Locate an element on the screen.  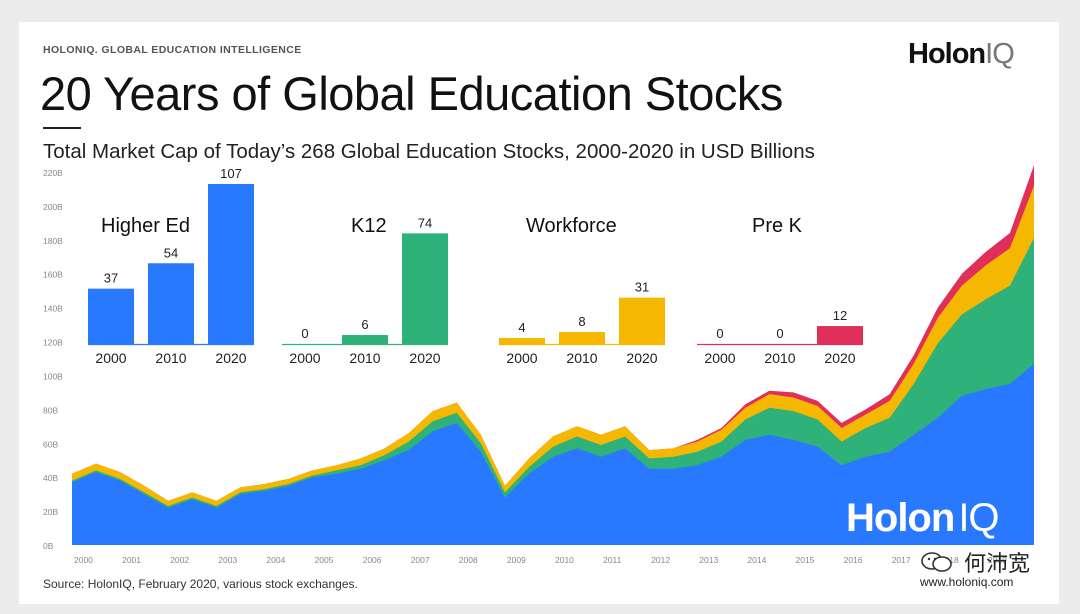
y-tick-label: 160B is located at coordinates (53, 275).